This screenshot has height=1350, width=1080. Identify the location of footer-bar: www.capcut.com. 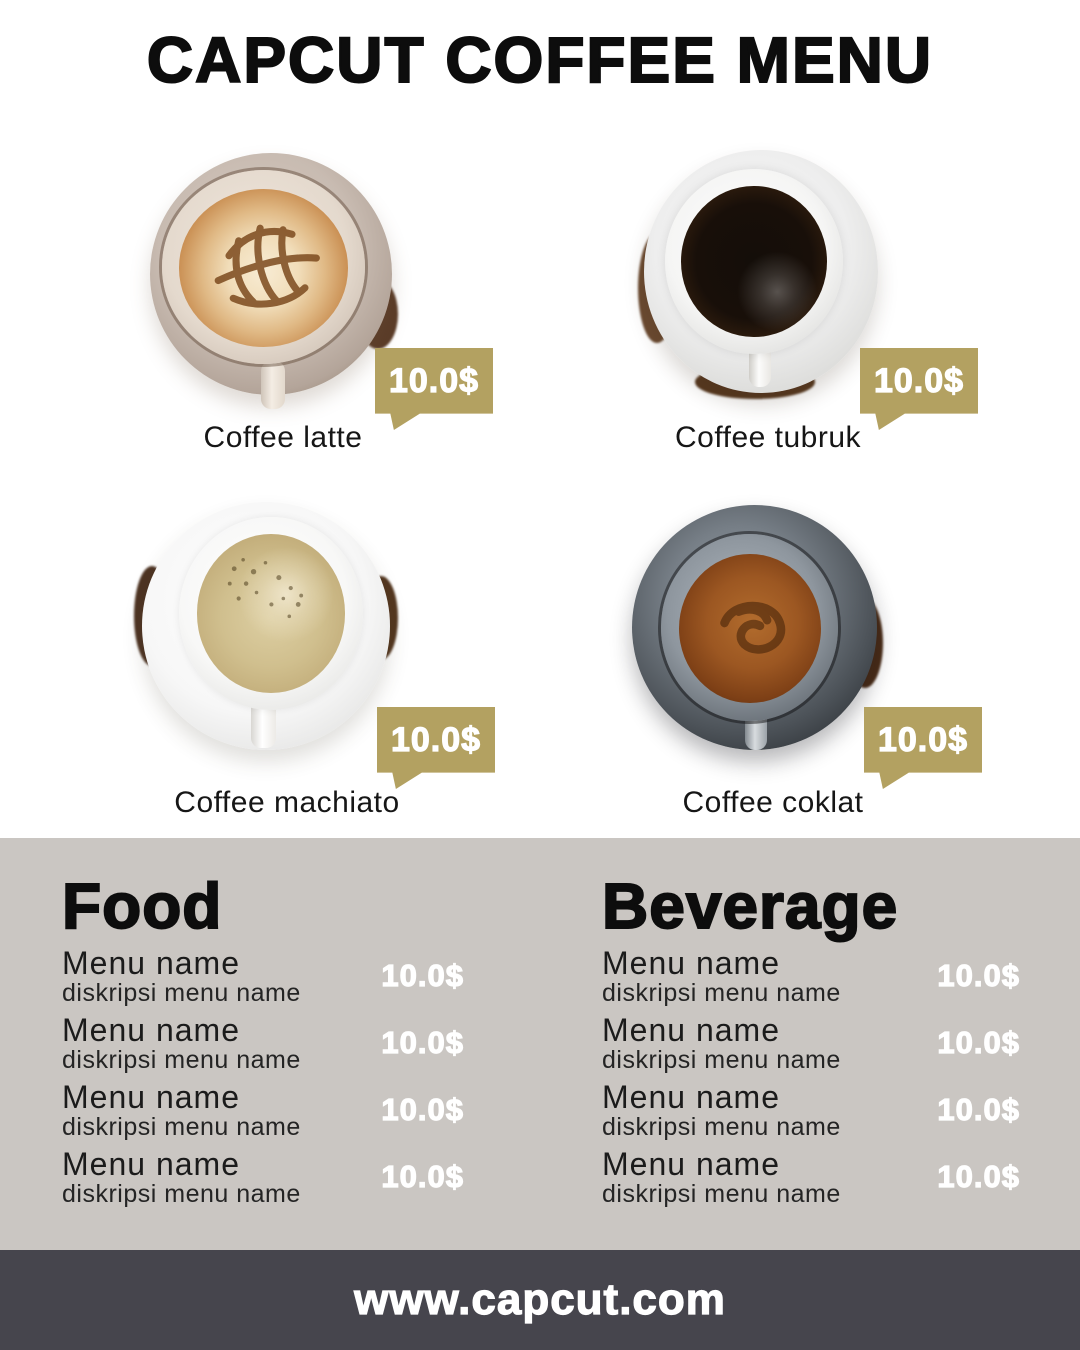
(540, 1300).